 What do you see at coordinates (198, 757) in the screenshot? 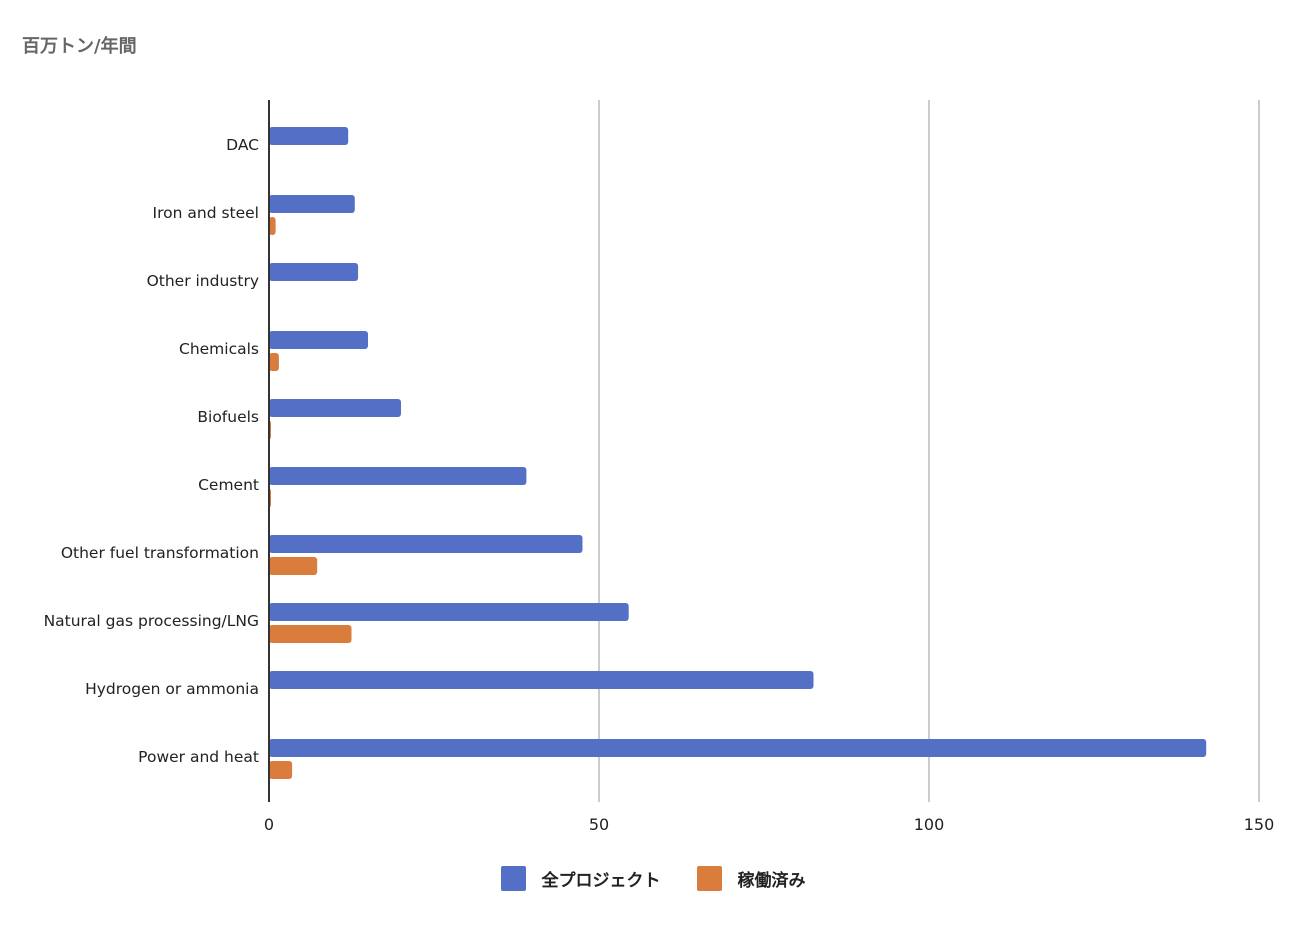
I see `category-label: Power and heat` at bounding box center [198, 757].